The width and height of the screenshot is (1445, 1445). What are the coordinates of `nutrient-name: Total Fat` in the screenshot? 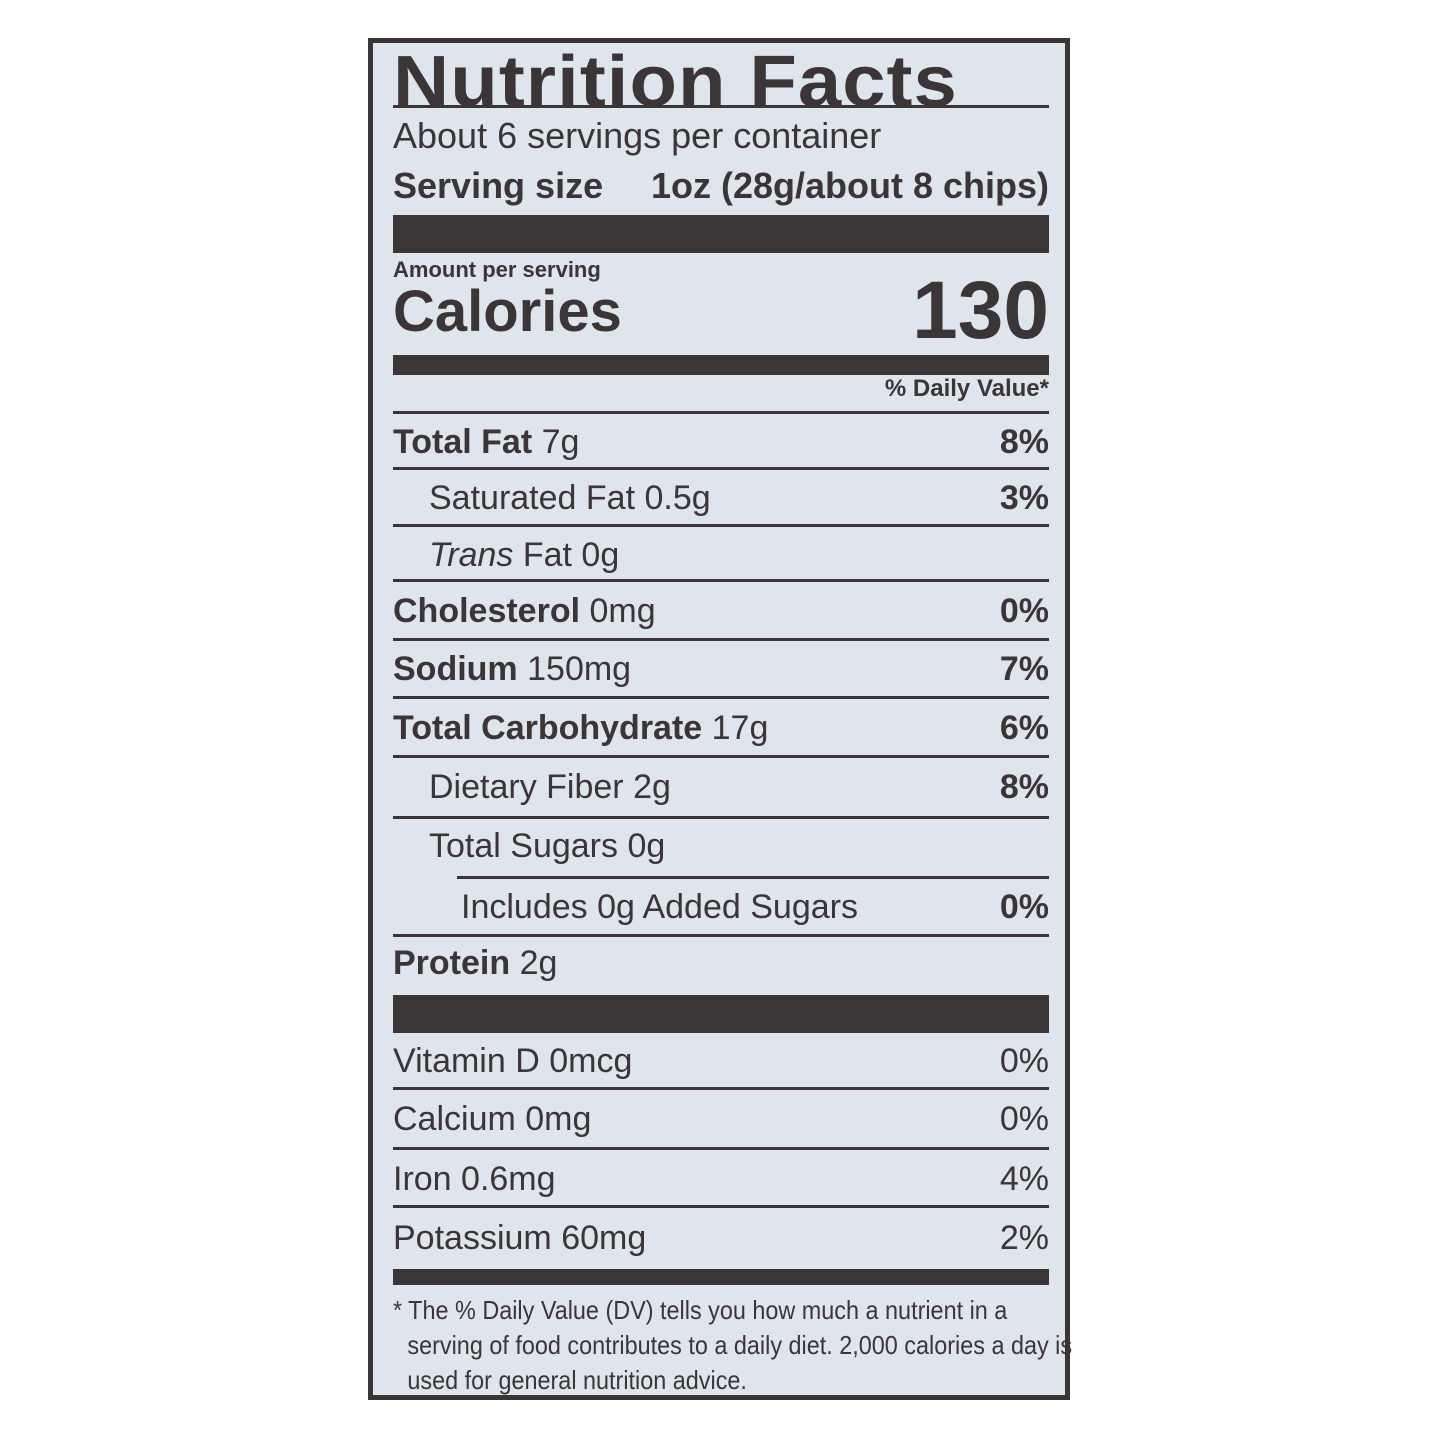 It's located at (463, 441).